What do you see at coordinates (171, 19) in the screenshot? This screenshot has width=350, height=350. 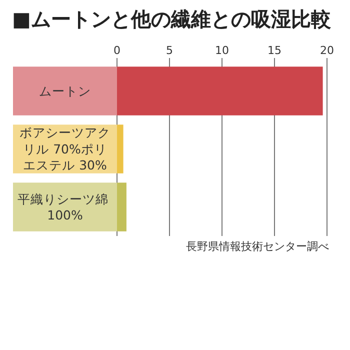 I see `title: ■ムートンと他の繊維との吸湿比較` at bounding box center [171, 19].